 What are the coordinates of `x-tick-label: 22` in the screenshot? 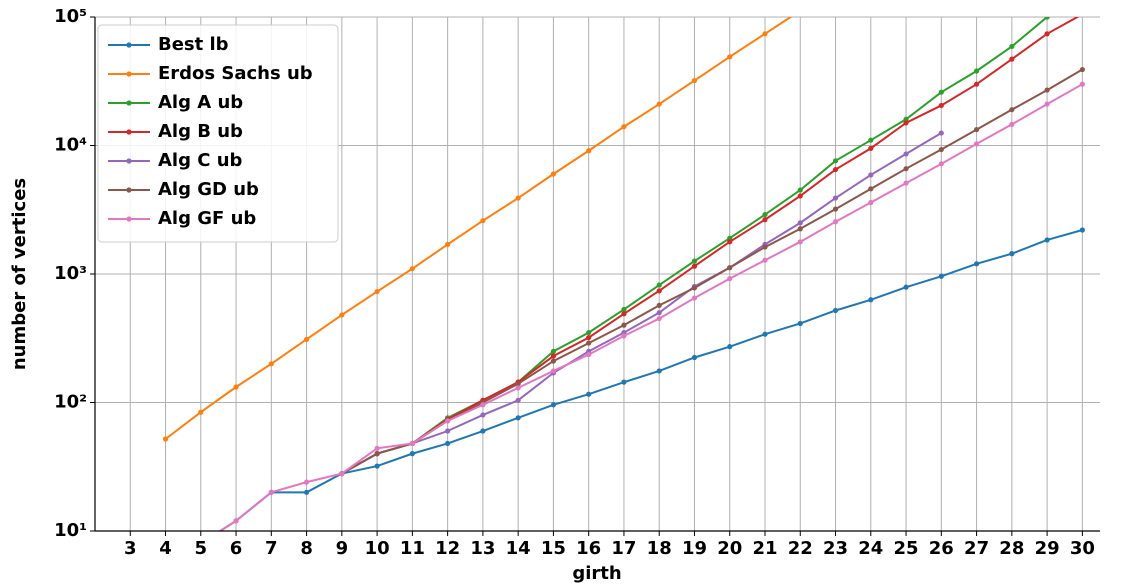 It's located at (800, 548).